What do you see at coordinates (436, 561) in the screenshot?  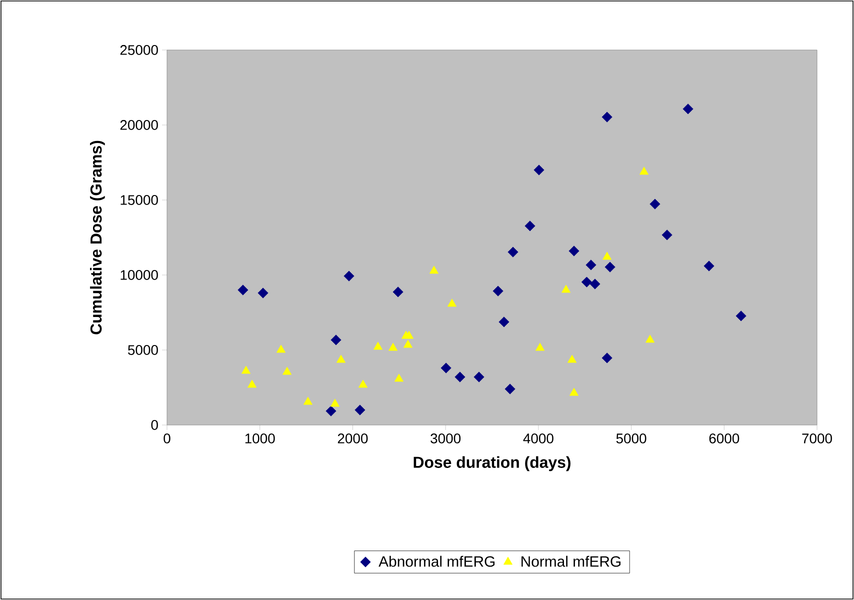 I see `legend-label: Abnormal mfERG` at bounding box center [436, 561].